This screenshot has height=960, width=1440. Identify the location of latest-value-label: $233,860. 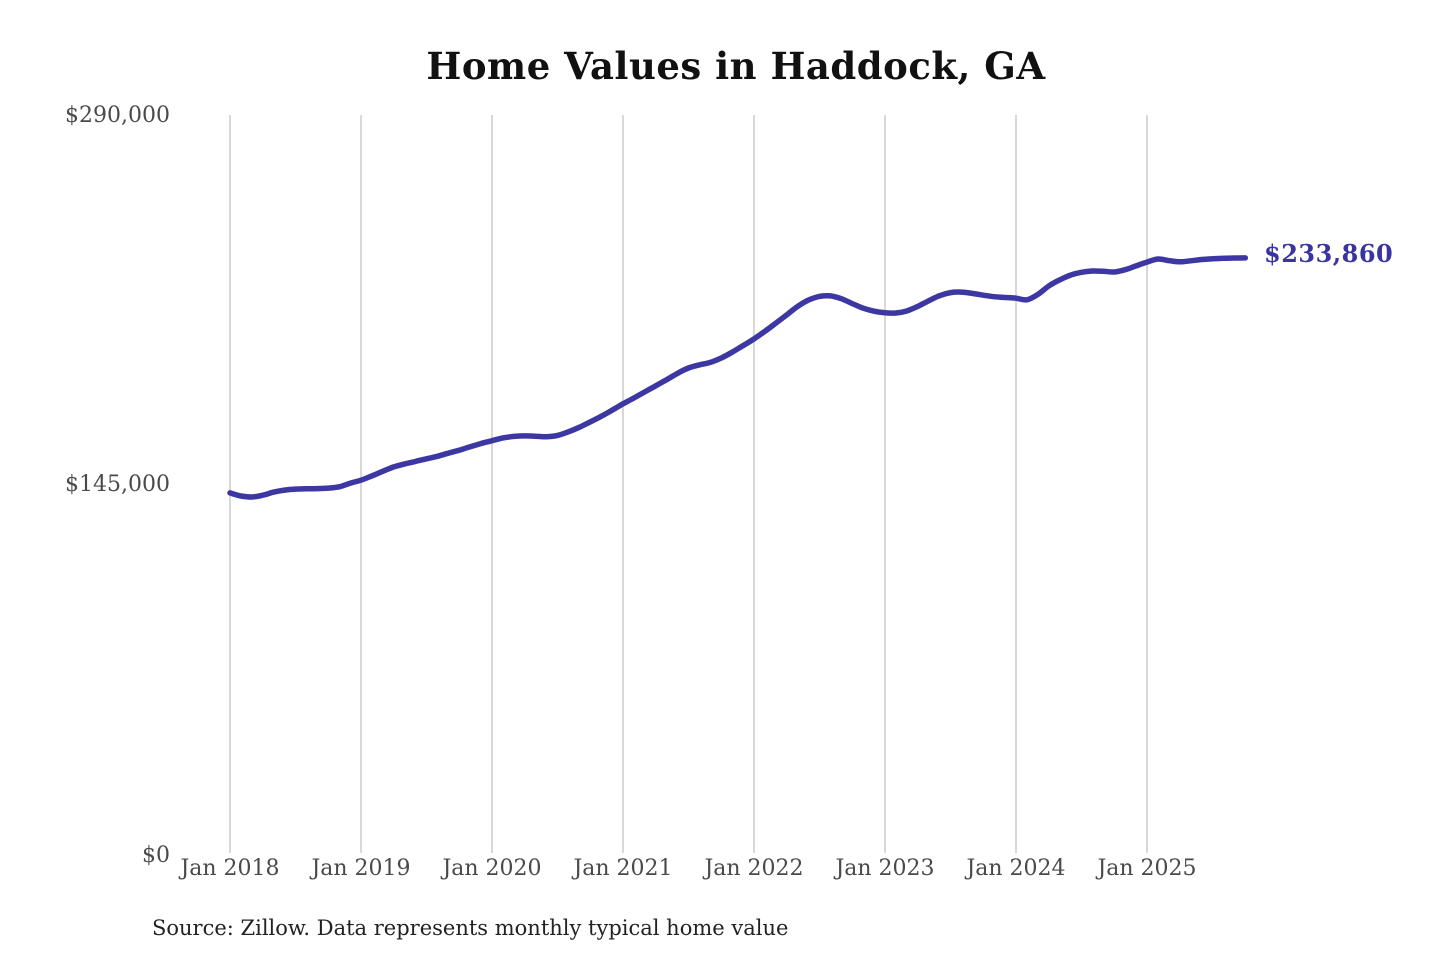
(1329, 253).